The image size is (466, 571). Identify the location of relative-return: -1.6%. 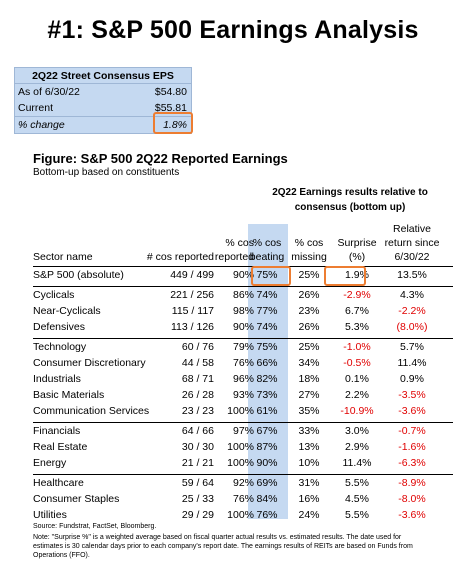
(412, 447).